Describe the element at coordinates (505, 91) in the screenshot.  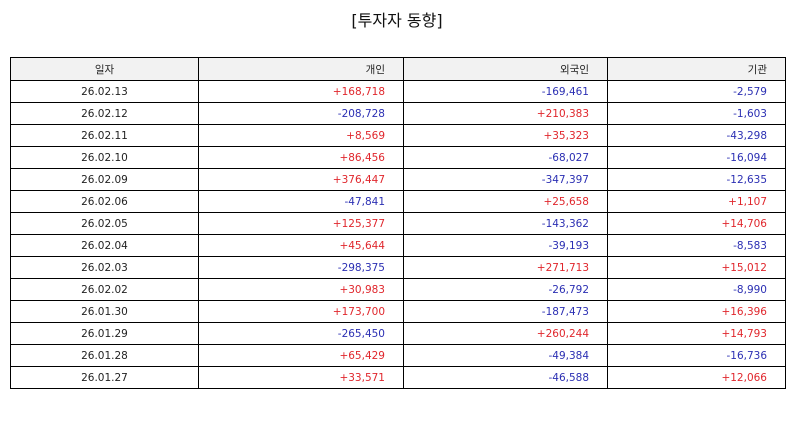
I see `cell-foreign: -169,461` at that location.